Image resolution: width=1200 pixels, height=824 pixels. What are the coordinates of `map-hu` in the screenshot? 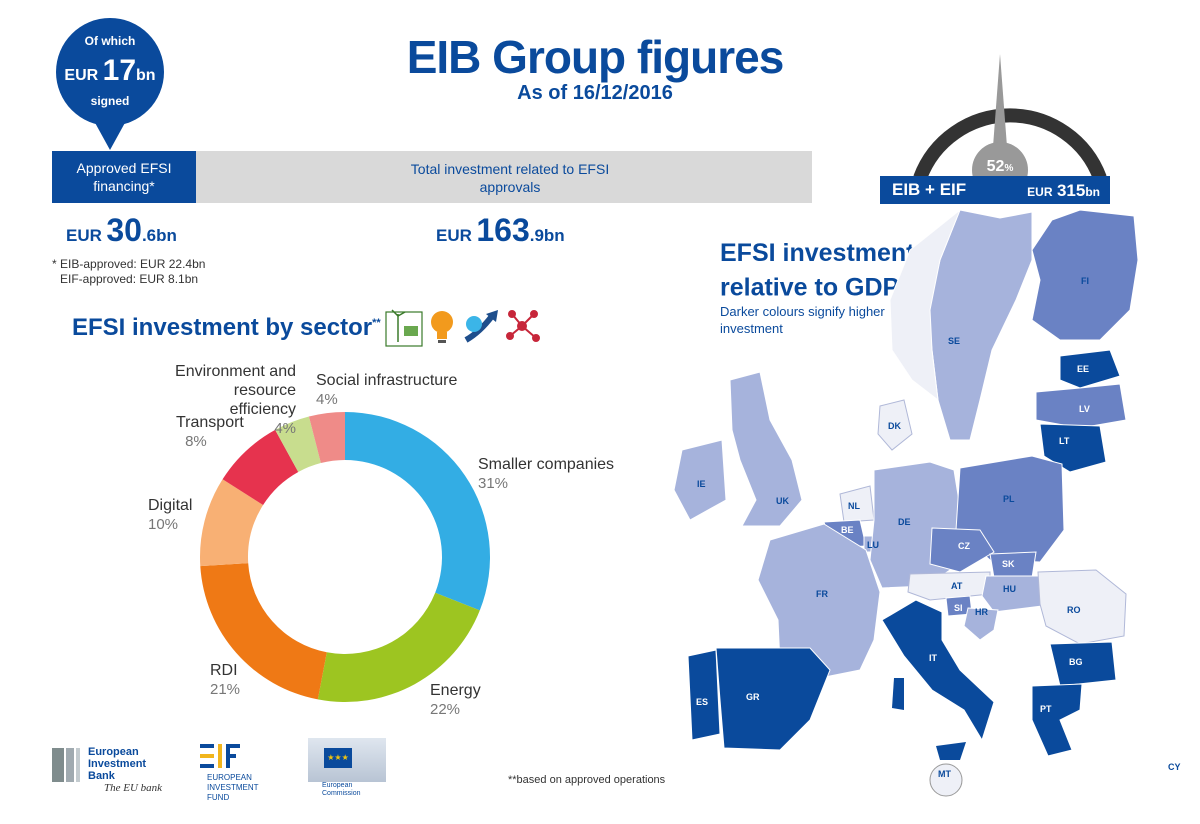 It's located at (1012, 594).